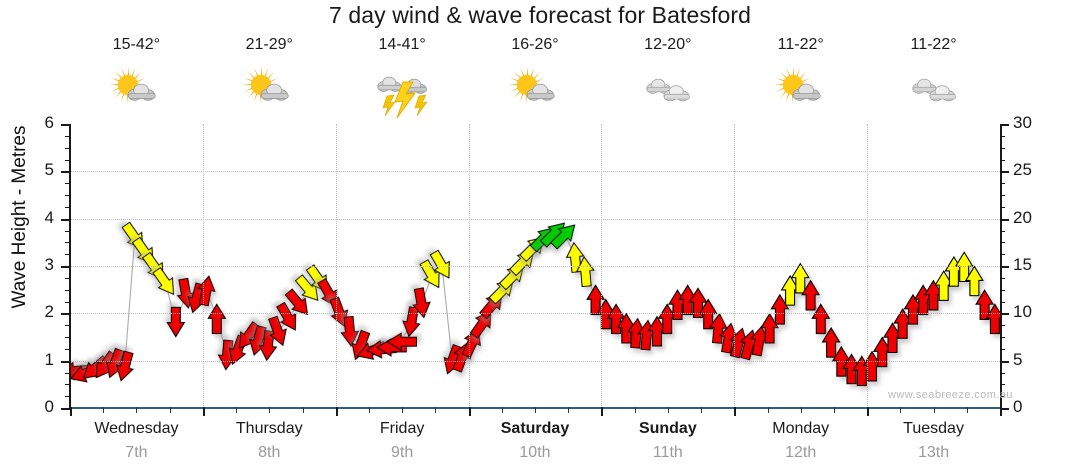  I want to click on temperature-range-thursday: 21-29°, so click(269, 44).